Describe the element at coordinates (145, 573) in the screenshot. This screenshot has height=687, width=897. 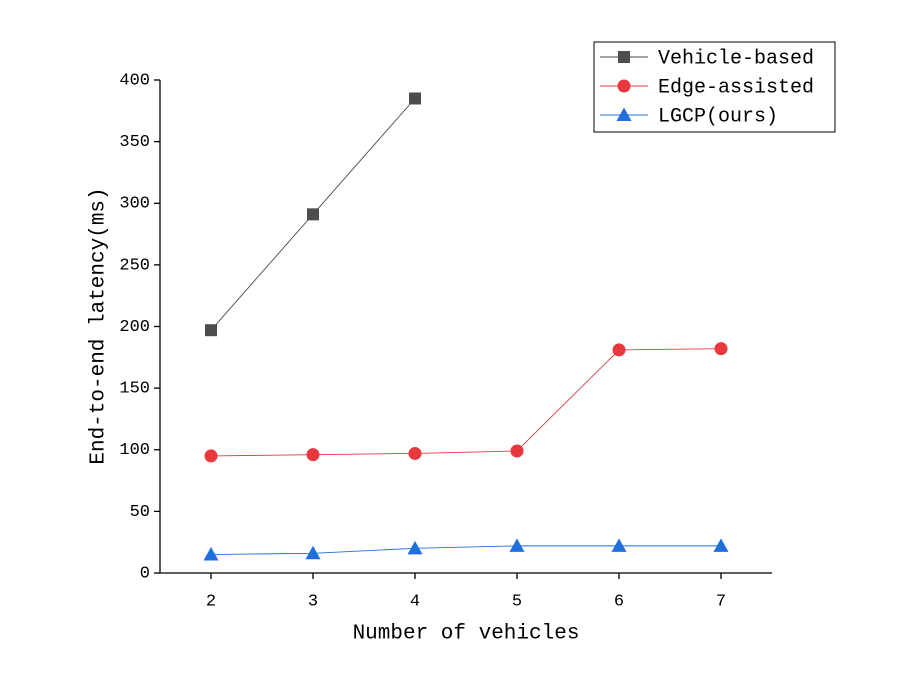
I see `y-tick-label: 0` at that location.